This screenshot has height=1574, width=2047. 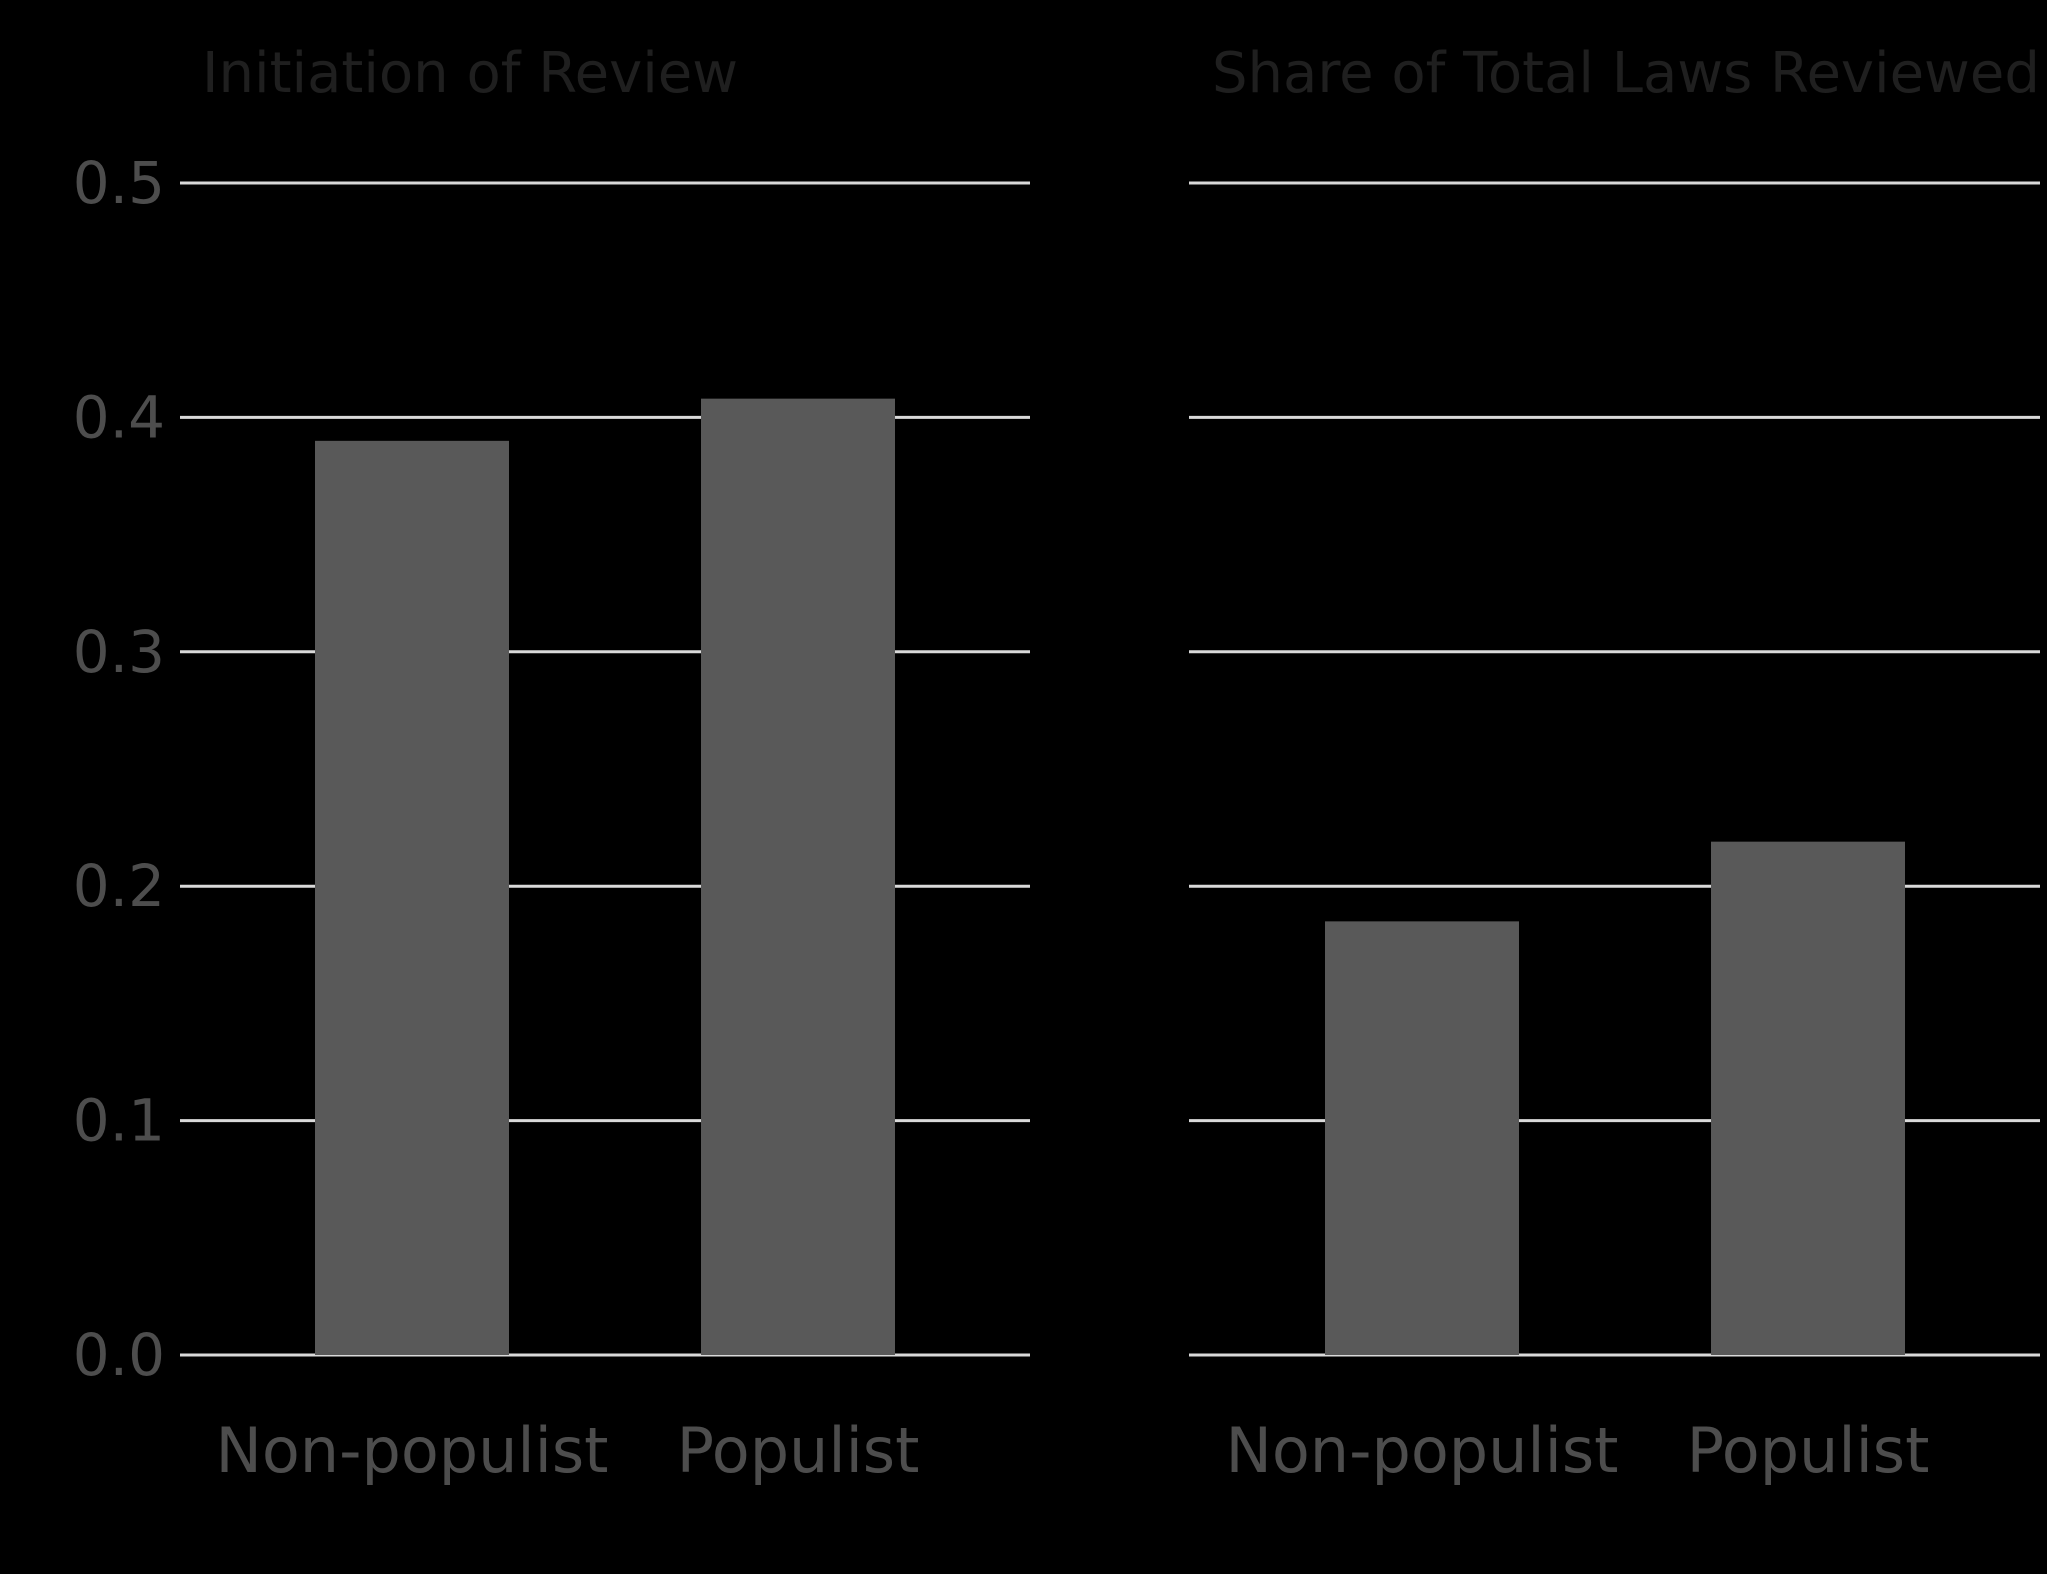 What do you see at coordinates (470, 73) in the screenshot?
I see `panel-1-title: Initiation of Review` at bounding box center [470, 73].